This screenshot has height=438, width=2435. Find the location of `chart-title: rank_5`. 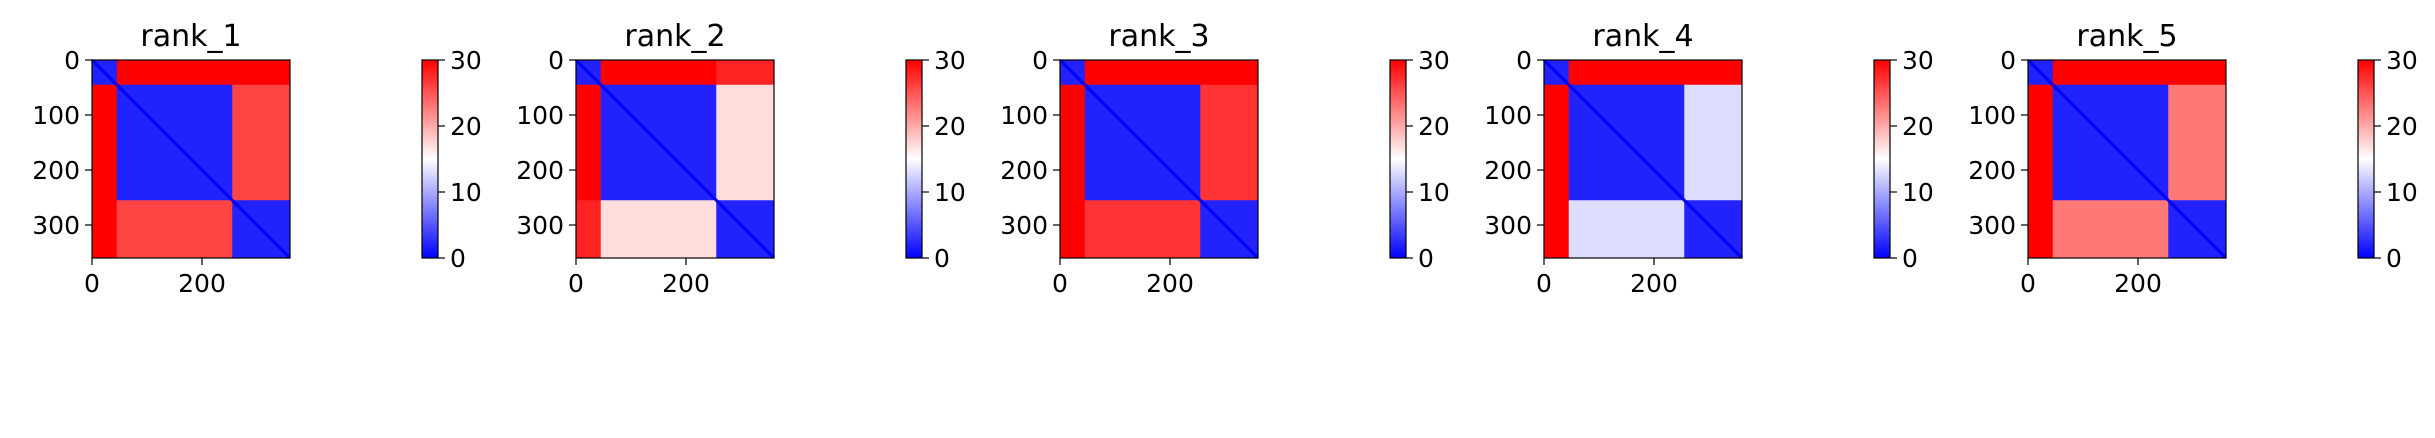

chart-title: rank_5 is located at coordinates (2126, 36).